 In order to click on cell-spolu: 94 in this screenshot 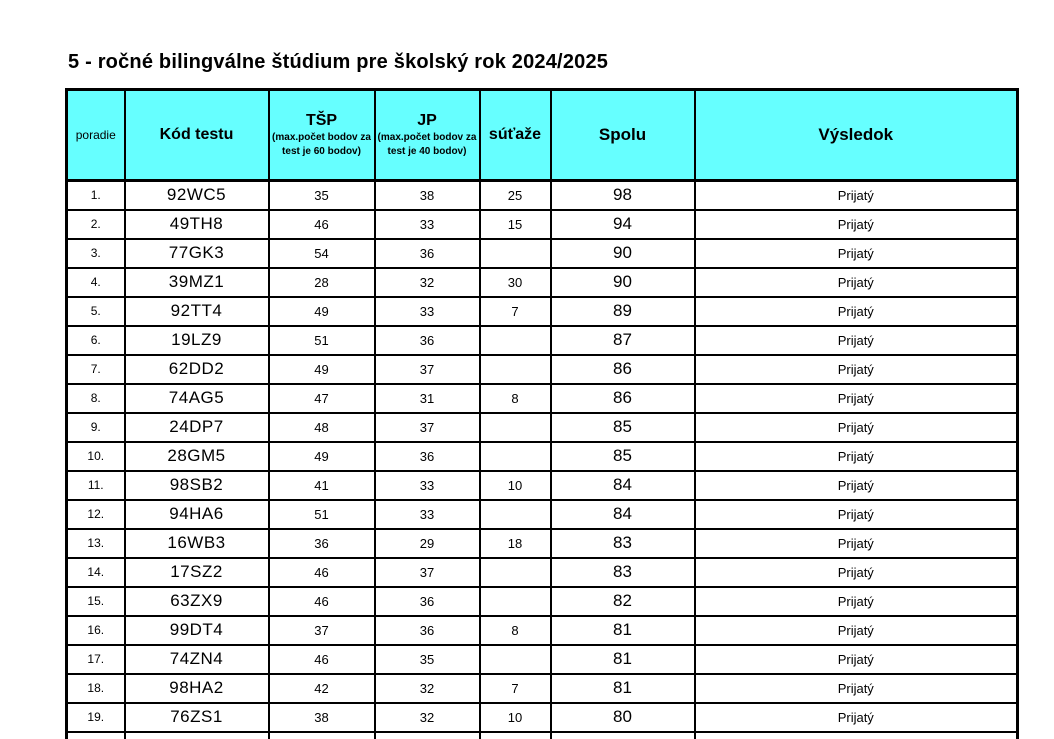, I will do `click(622, 224)`.